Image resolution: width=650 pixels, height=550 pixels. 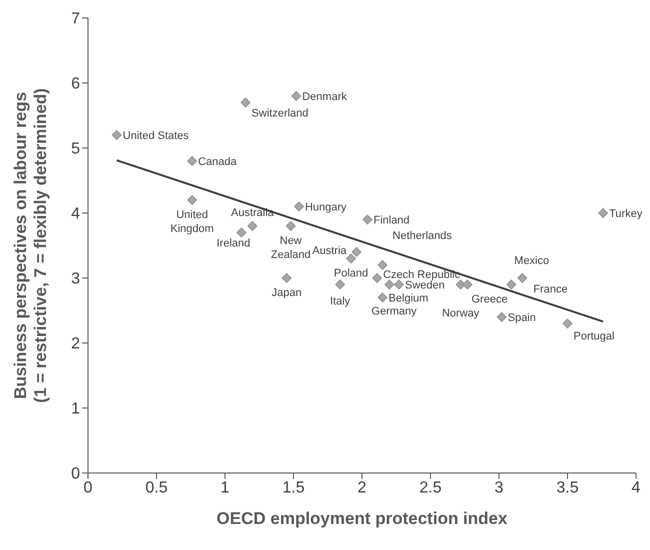 What do you see at coordinates (351, 274) in the screenshot?
I see `data-label: Poland` at bounding box center [351, 274].